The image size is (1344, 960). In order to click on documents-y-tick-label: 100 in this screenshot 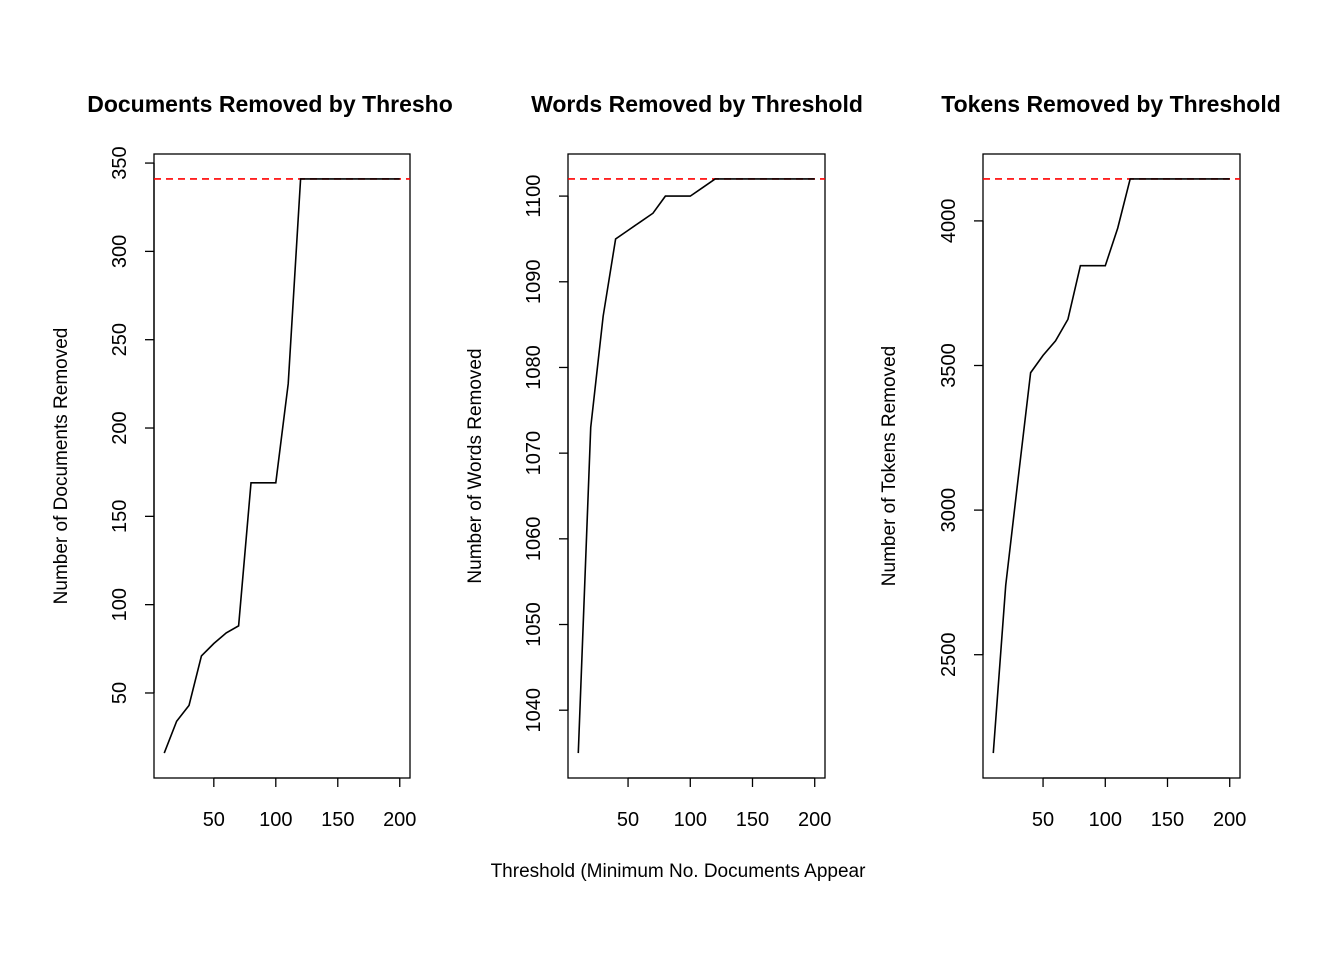, I will do `click(120, 604)`.